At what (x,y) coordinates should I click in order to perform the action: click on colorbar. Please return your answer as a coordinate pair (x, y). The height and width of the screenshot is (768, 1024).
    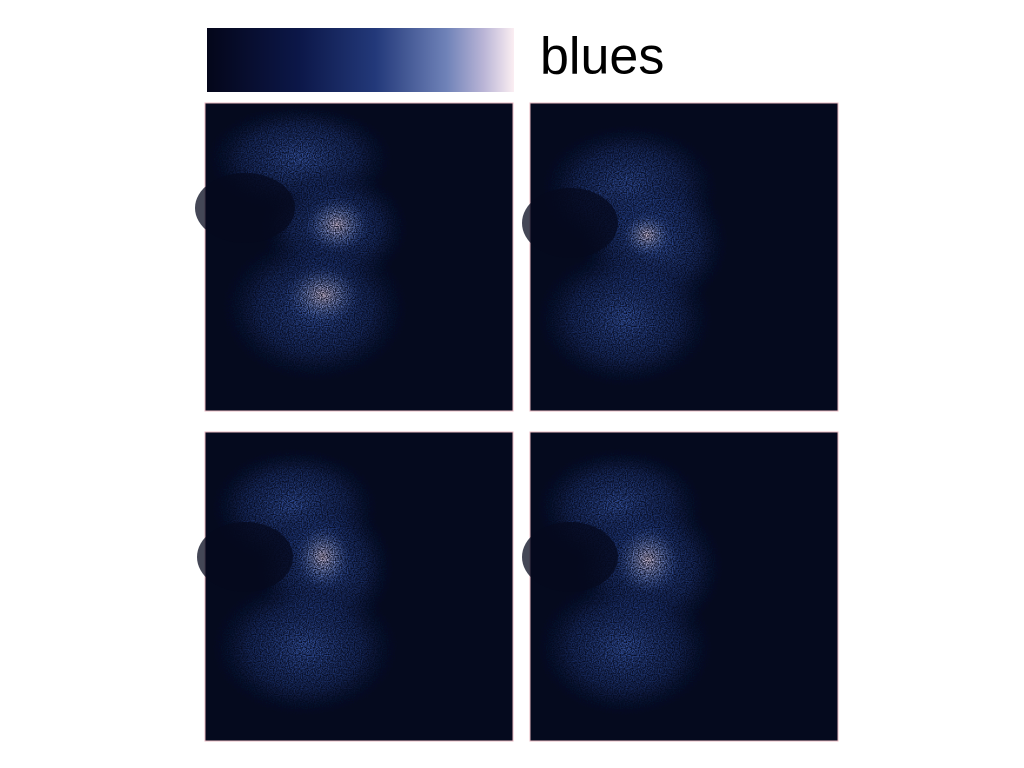
    Looking at the image, I should click on (360, 60).